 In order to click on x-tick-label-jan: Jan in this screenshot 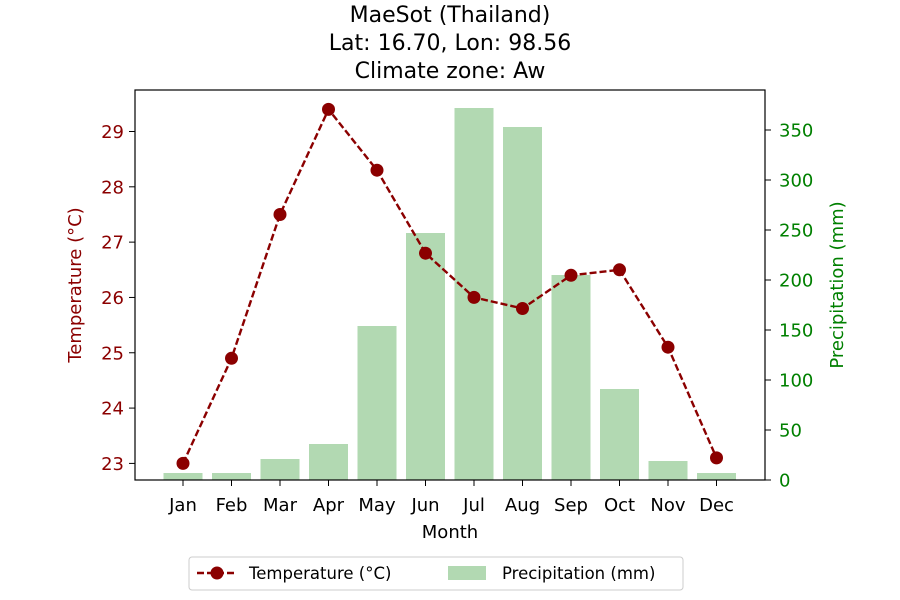, I will do `click(182, 505)`.